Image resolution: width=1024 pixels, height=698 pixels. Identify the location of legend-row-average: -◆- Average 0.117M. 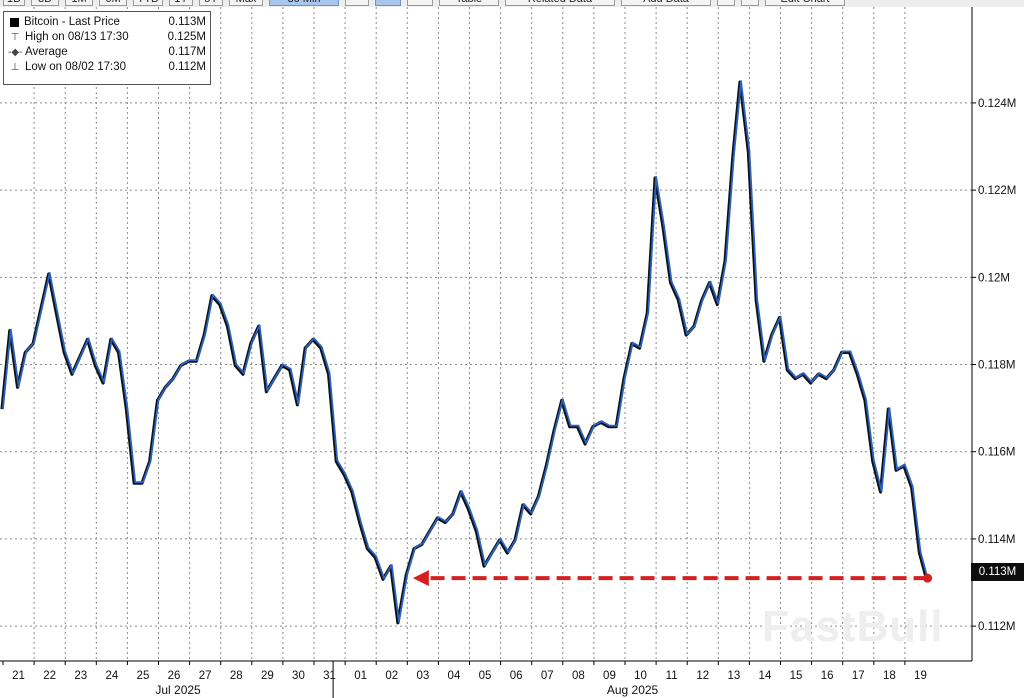
(107, 52).